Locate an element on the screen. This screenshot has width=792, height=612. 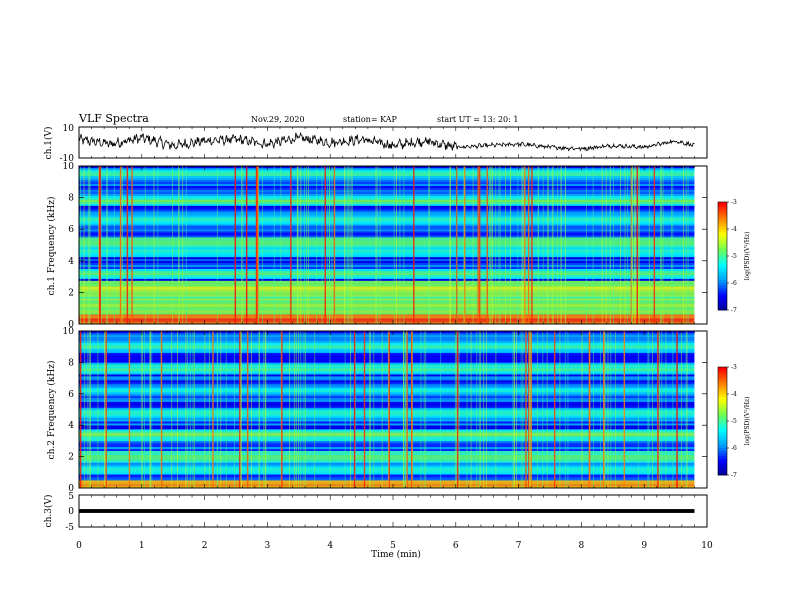
ch1-spectrogram-ytick-label: 6 is located at coordinates (71, 230).